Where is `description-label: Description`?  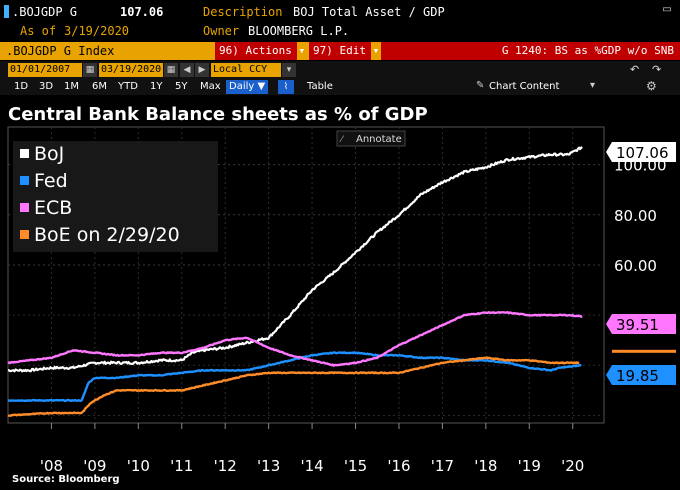 description-label: Description is located at coordinates (243, 12).